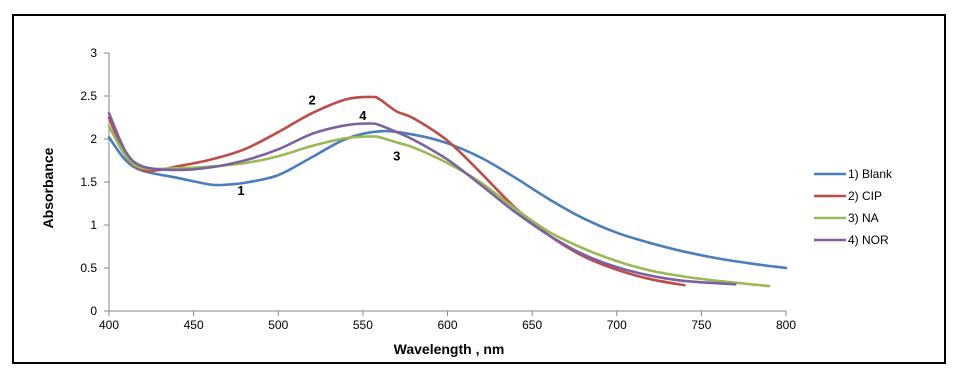  I want to click on y-tick-labels: 0 0.5 1 1.5 2 2.5 3, so click(88, 182).